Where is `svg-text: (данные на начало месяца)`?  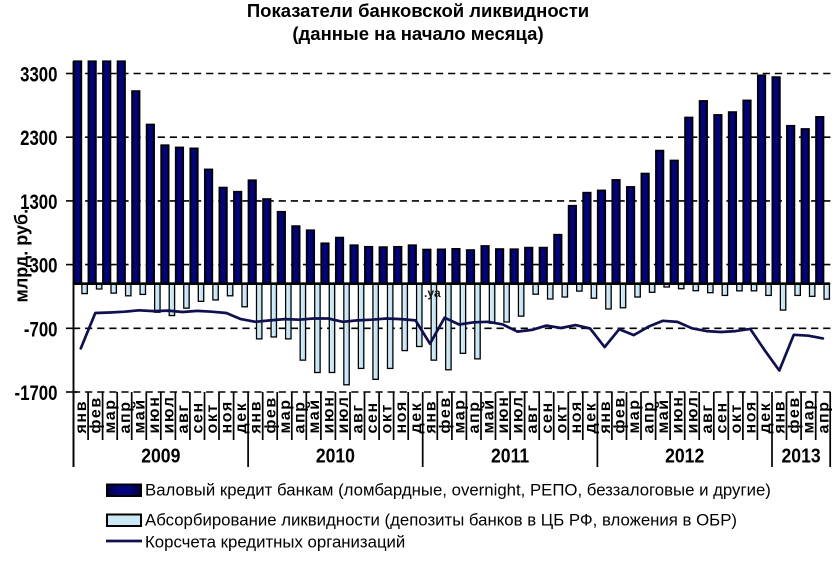 svg-text: (данные на начало месяца) is located at coordinates (417, 33).